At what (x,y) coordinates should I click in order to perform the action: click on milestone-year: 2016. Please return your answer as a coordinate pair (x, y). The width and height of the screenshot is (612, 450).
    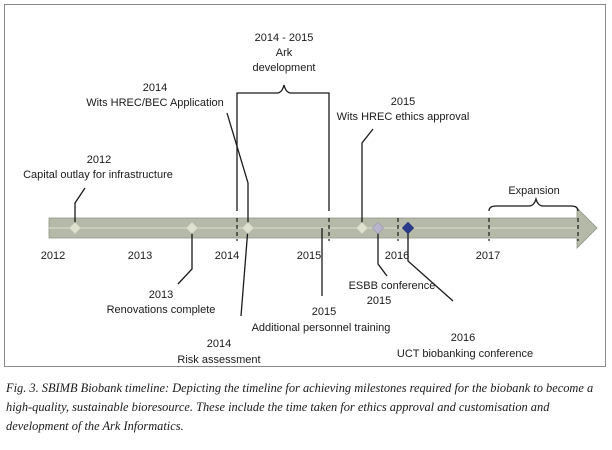
    Looking at the image, I should click on (463, 338).